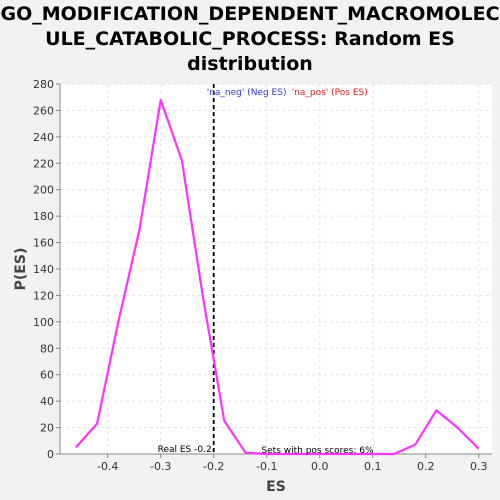 This screenshot has width=500, height=500. What do you see at coordinates (43, 137) in the screenshot?
I see `y-tick-label: 240` at bounding box center [43, 137].